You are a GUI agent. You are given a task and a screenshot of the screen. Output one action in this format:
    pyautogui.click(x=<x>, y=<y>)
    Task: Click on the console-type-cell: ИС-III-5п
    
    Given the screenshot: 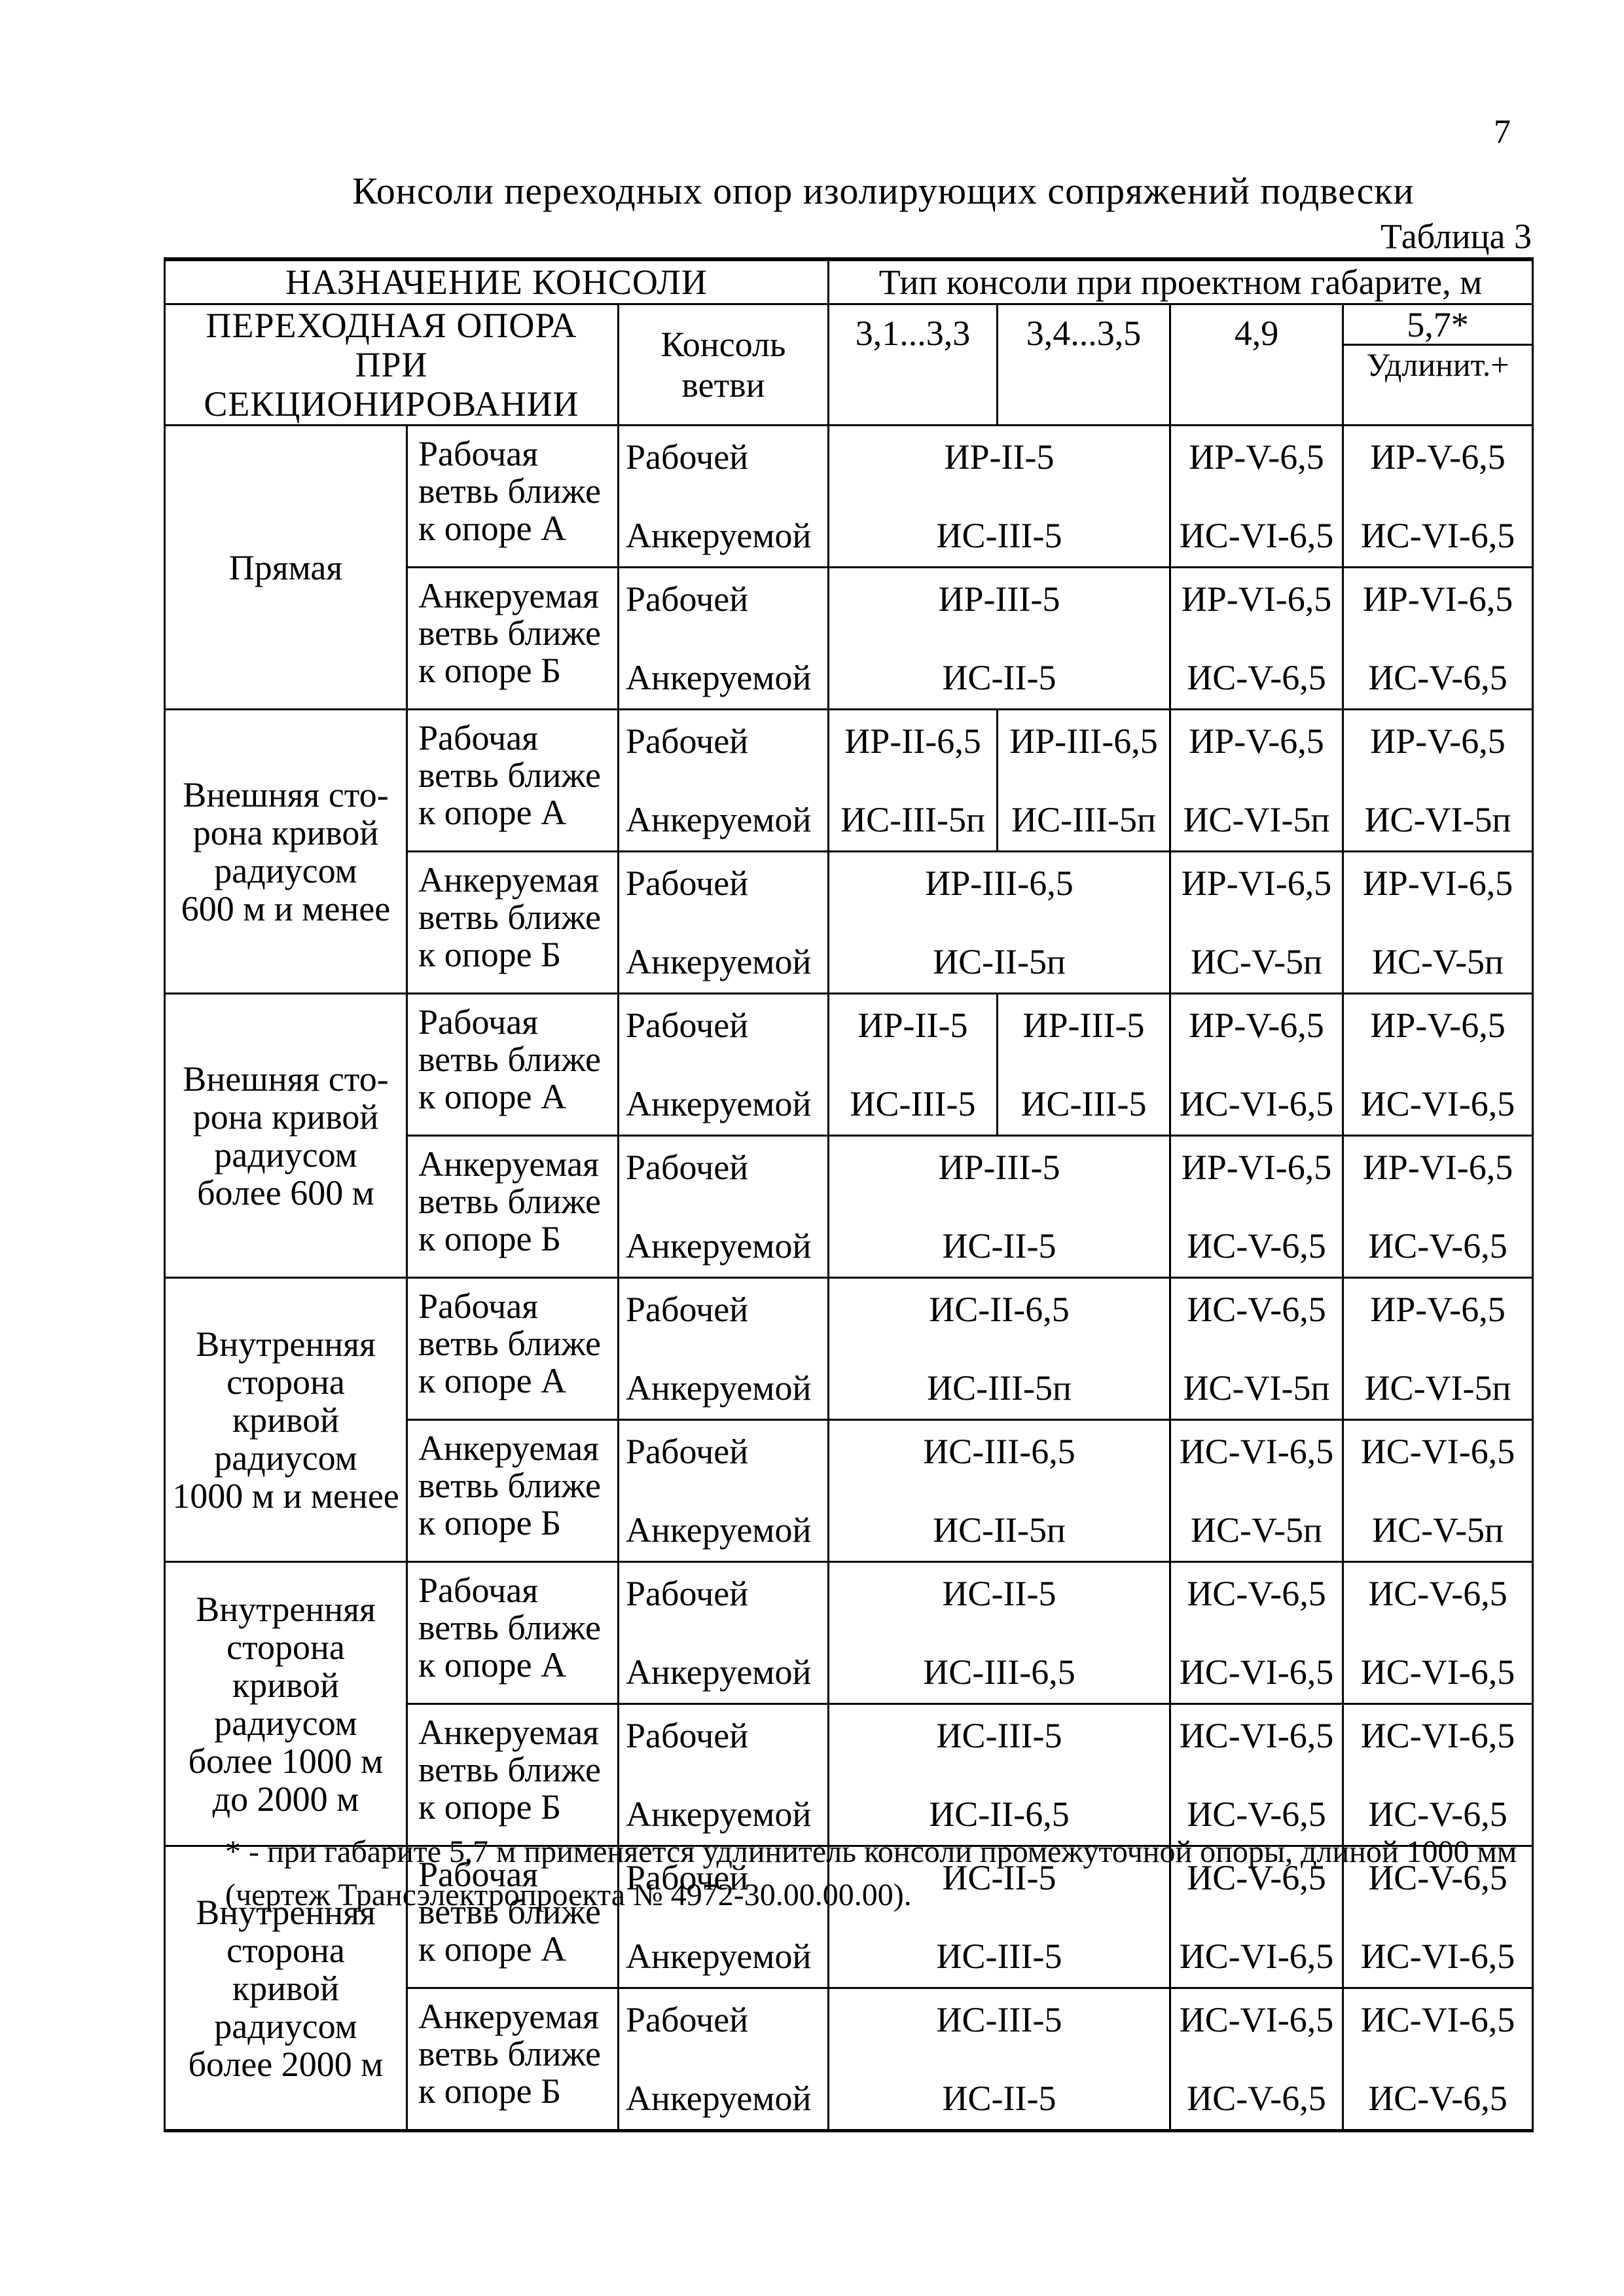 What is the action you would take?
    pyautogui.click(x=999, y=1385)
    